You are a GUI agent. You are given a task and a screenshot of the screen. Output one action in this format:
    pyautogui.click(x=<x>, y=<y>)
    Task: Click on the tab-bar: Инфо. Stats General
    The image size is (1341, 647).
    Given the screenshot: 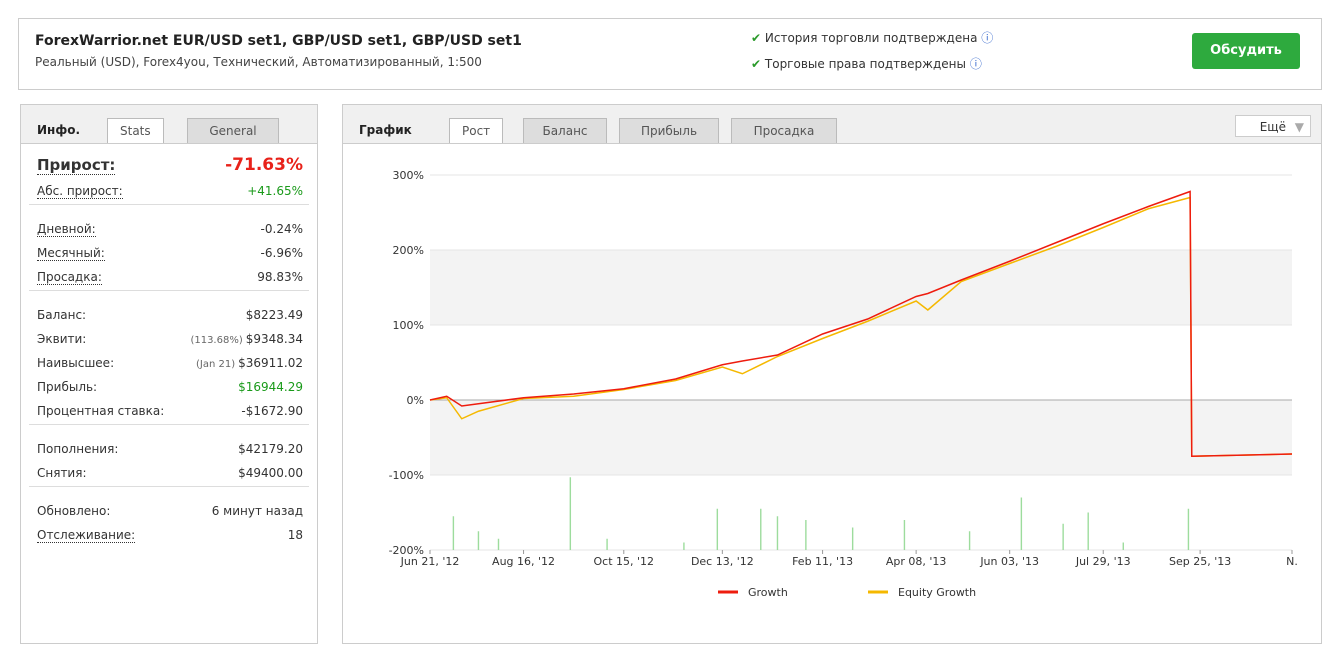 What is the action you would take?
    pyautogui.click(x=169, y=124)
    